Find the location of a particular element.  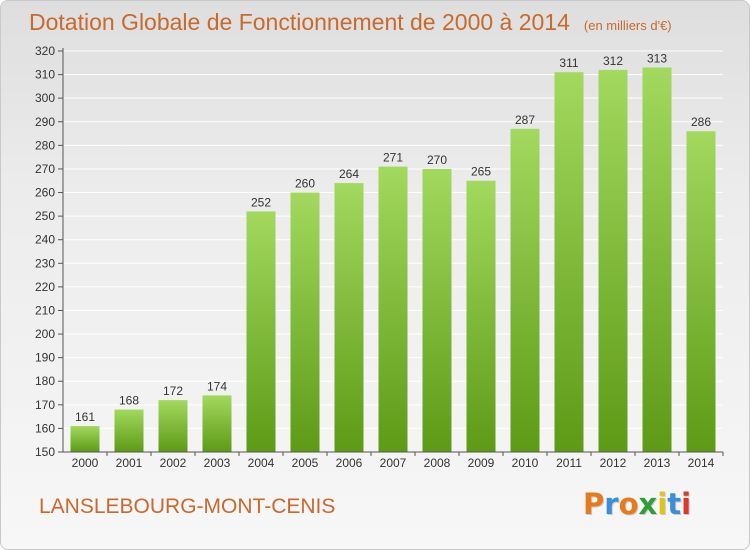

bar-2008 is located at coordinates (437, 310).